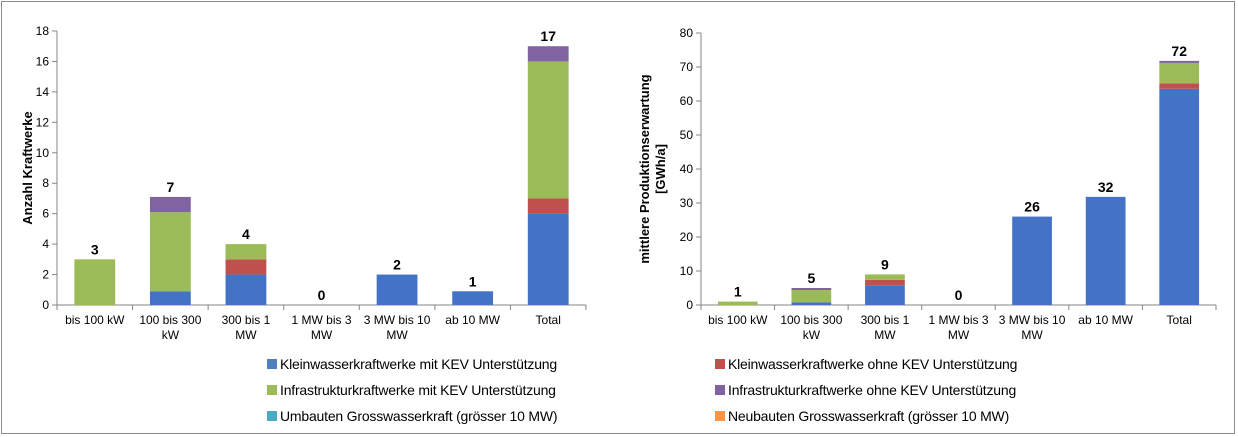 The image size is (1238, 437). Describe the element at coordinates (687, 169) in the screenshot. I see `y-tick-label: 40` at that location.